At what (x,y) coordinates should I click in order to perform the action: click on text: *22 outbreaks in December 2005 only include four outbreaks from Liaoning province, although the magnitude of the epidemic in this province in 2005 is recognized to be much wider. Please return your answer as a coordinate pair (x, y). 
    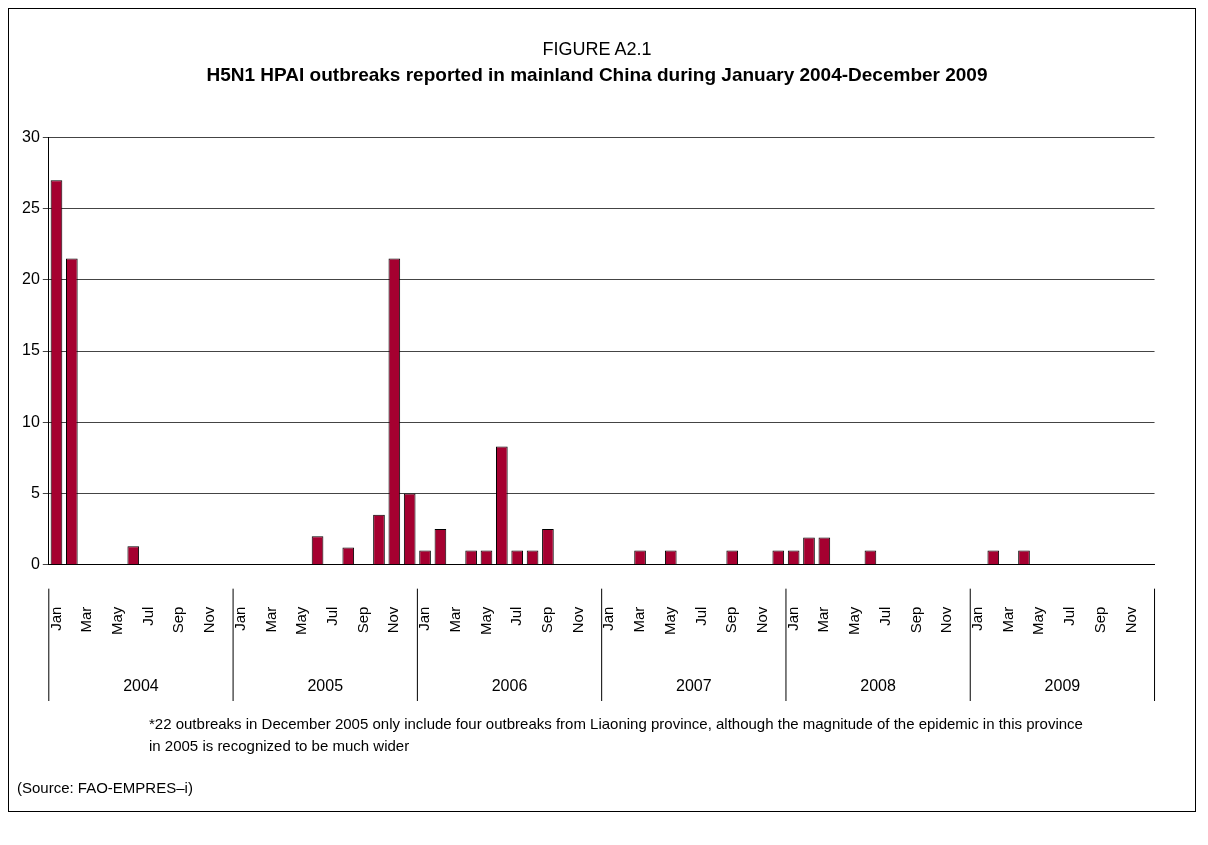
    Looking at the image, I should click on (616, 735).